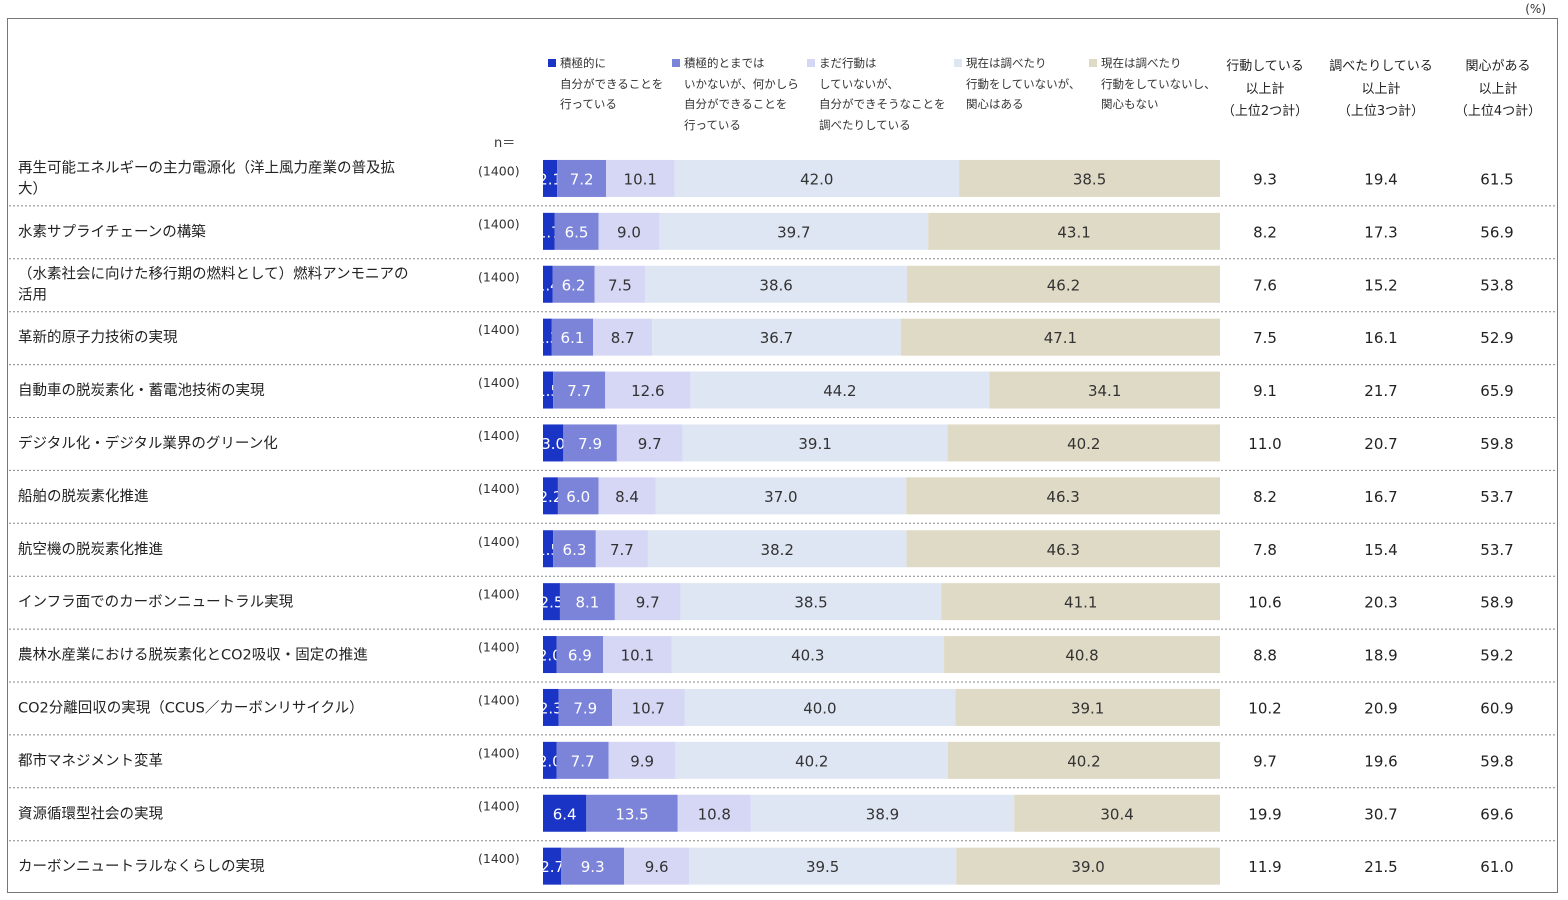 The image size is (1568, 900). What do you see at coordinates (148, 443) in the screenshot?
I see `row-label: デジタル化・デジタル業界のグリーン化` at bounding box center [148, 443].